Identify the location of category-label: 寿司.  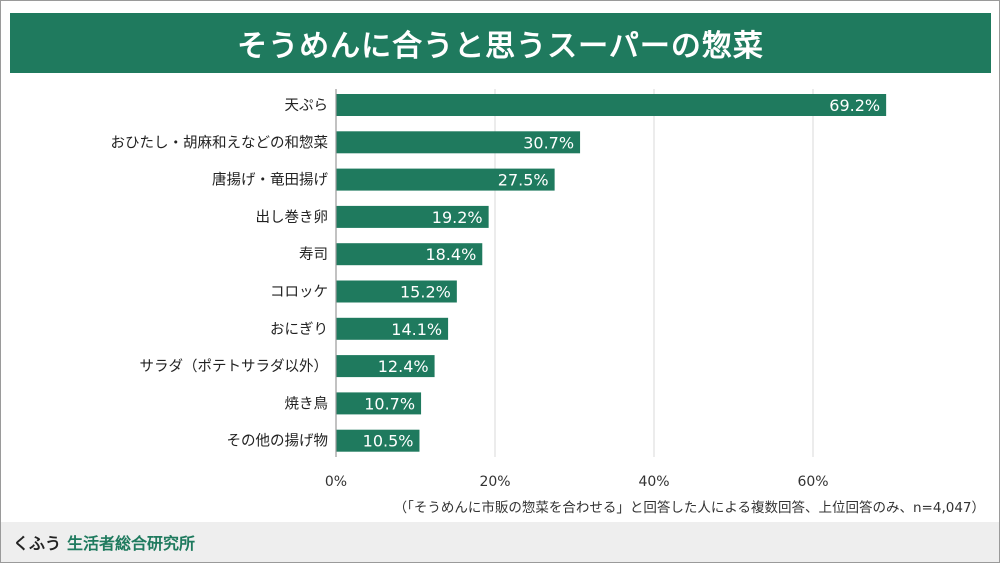
(313, 254).